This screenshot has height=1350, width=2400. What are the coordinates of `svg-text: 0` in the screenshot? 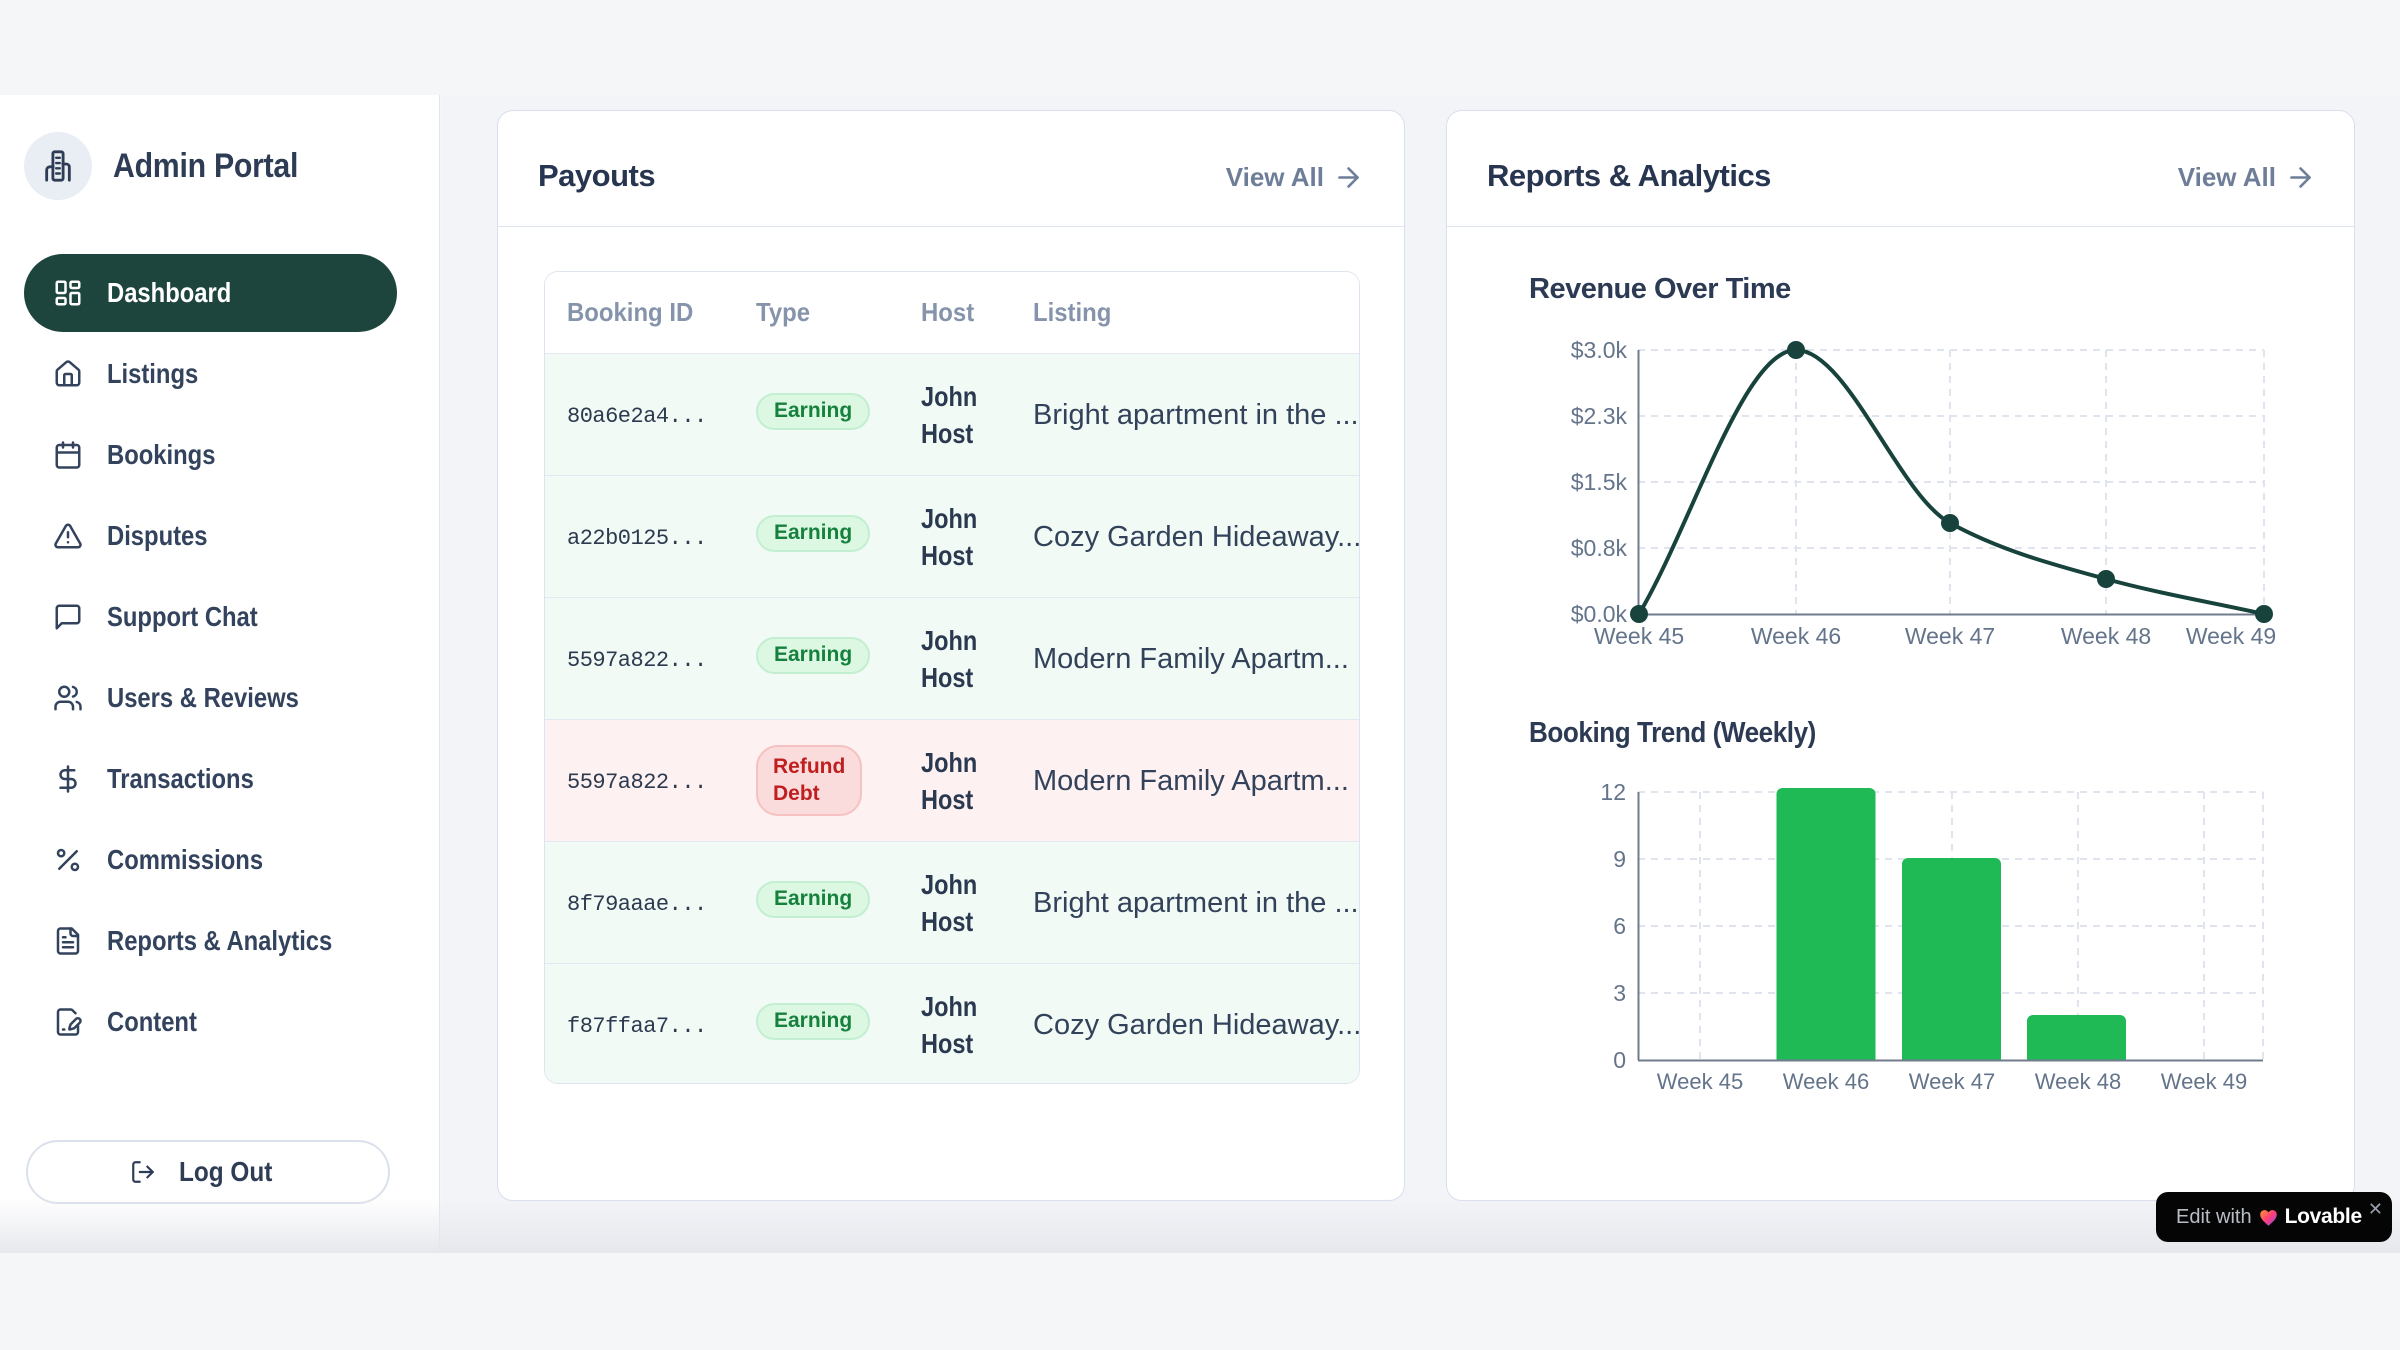 It's located at (1619, 1060).